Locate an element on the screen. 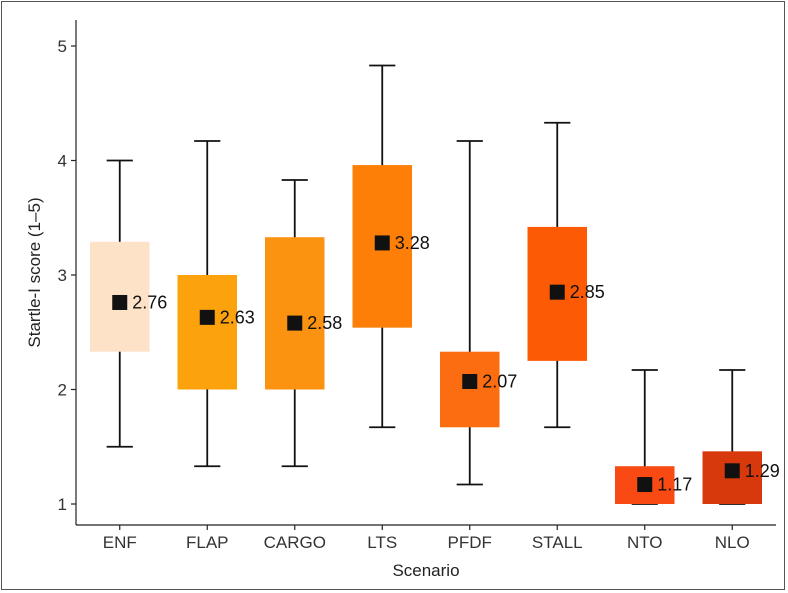 The height and width of the screenshot is (593, 788). y-tick-label: 4 is located at coordinates (62, 161).